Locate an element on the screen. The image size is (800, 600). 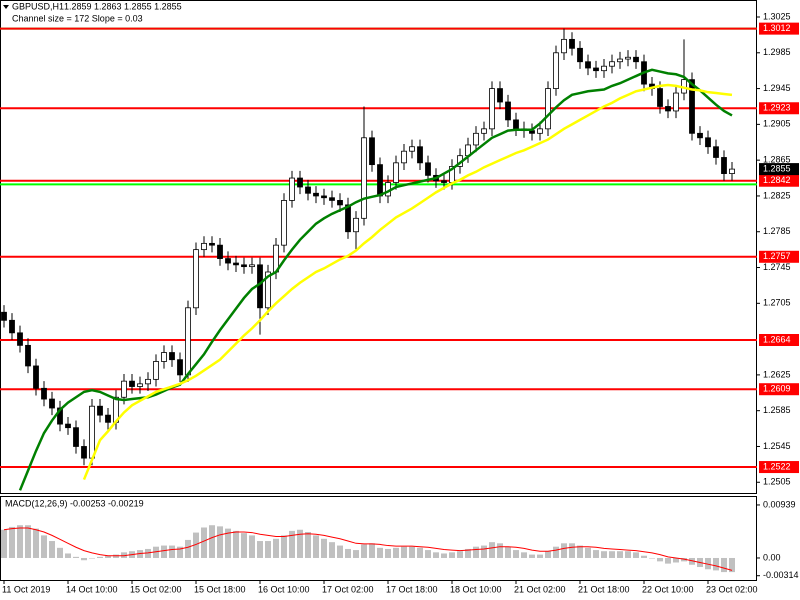
y-tick-label: 1.2585 is located at coordinates (777, 410).